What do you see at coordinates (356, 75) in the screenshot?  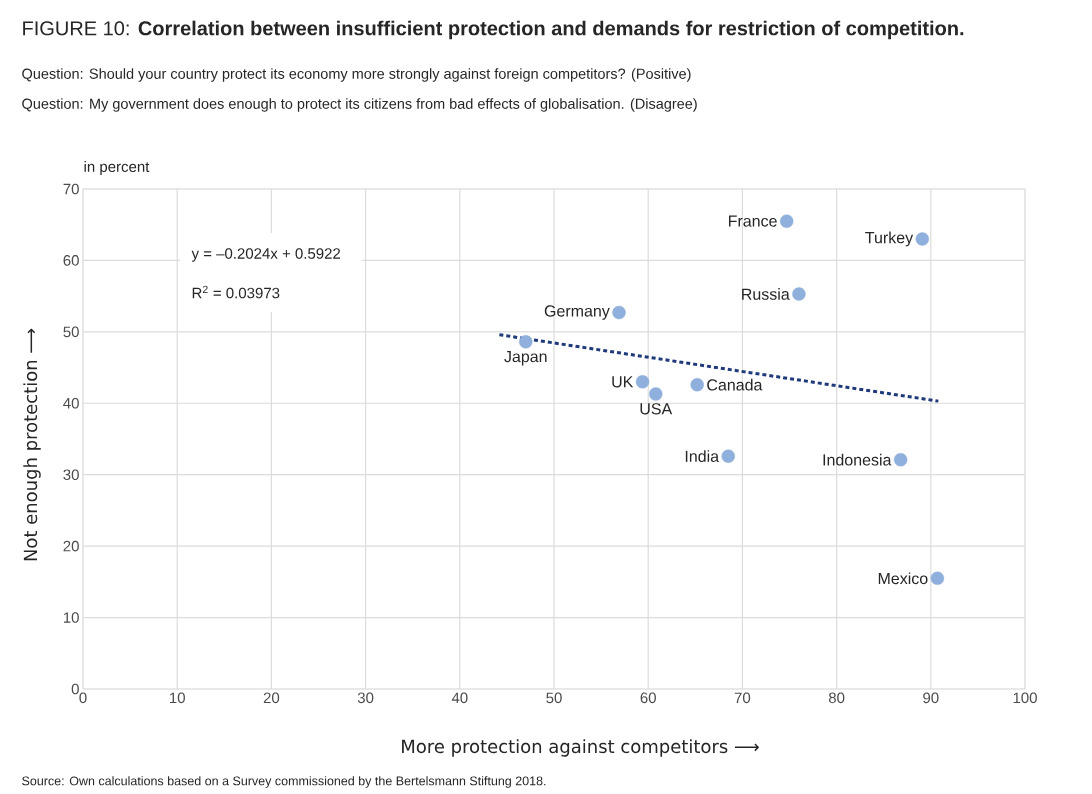 I see `chart-subtitle: Question: Should your country protect its economy more strongly against foreign competitors? (Positive)` at bounding box center [356, 75].